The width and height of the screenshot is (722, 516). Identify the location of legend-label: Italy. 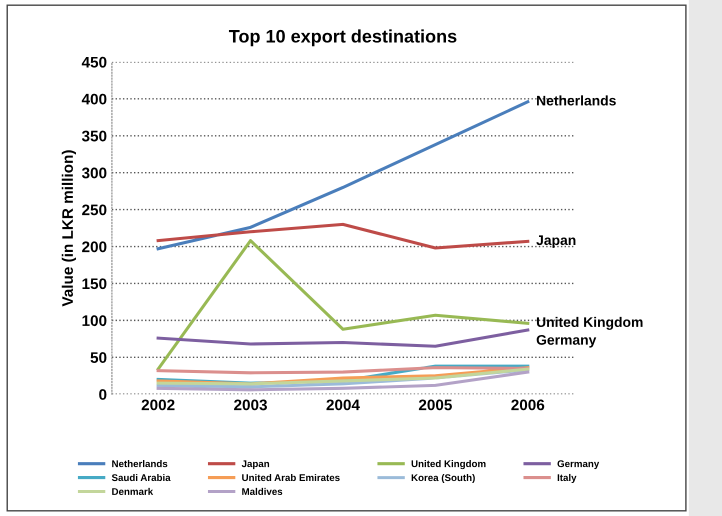
(567, 479).